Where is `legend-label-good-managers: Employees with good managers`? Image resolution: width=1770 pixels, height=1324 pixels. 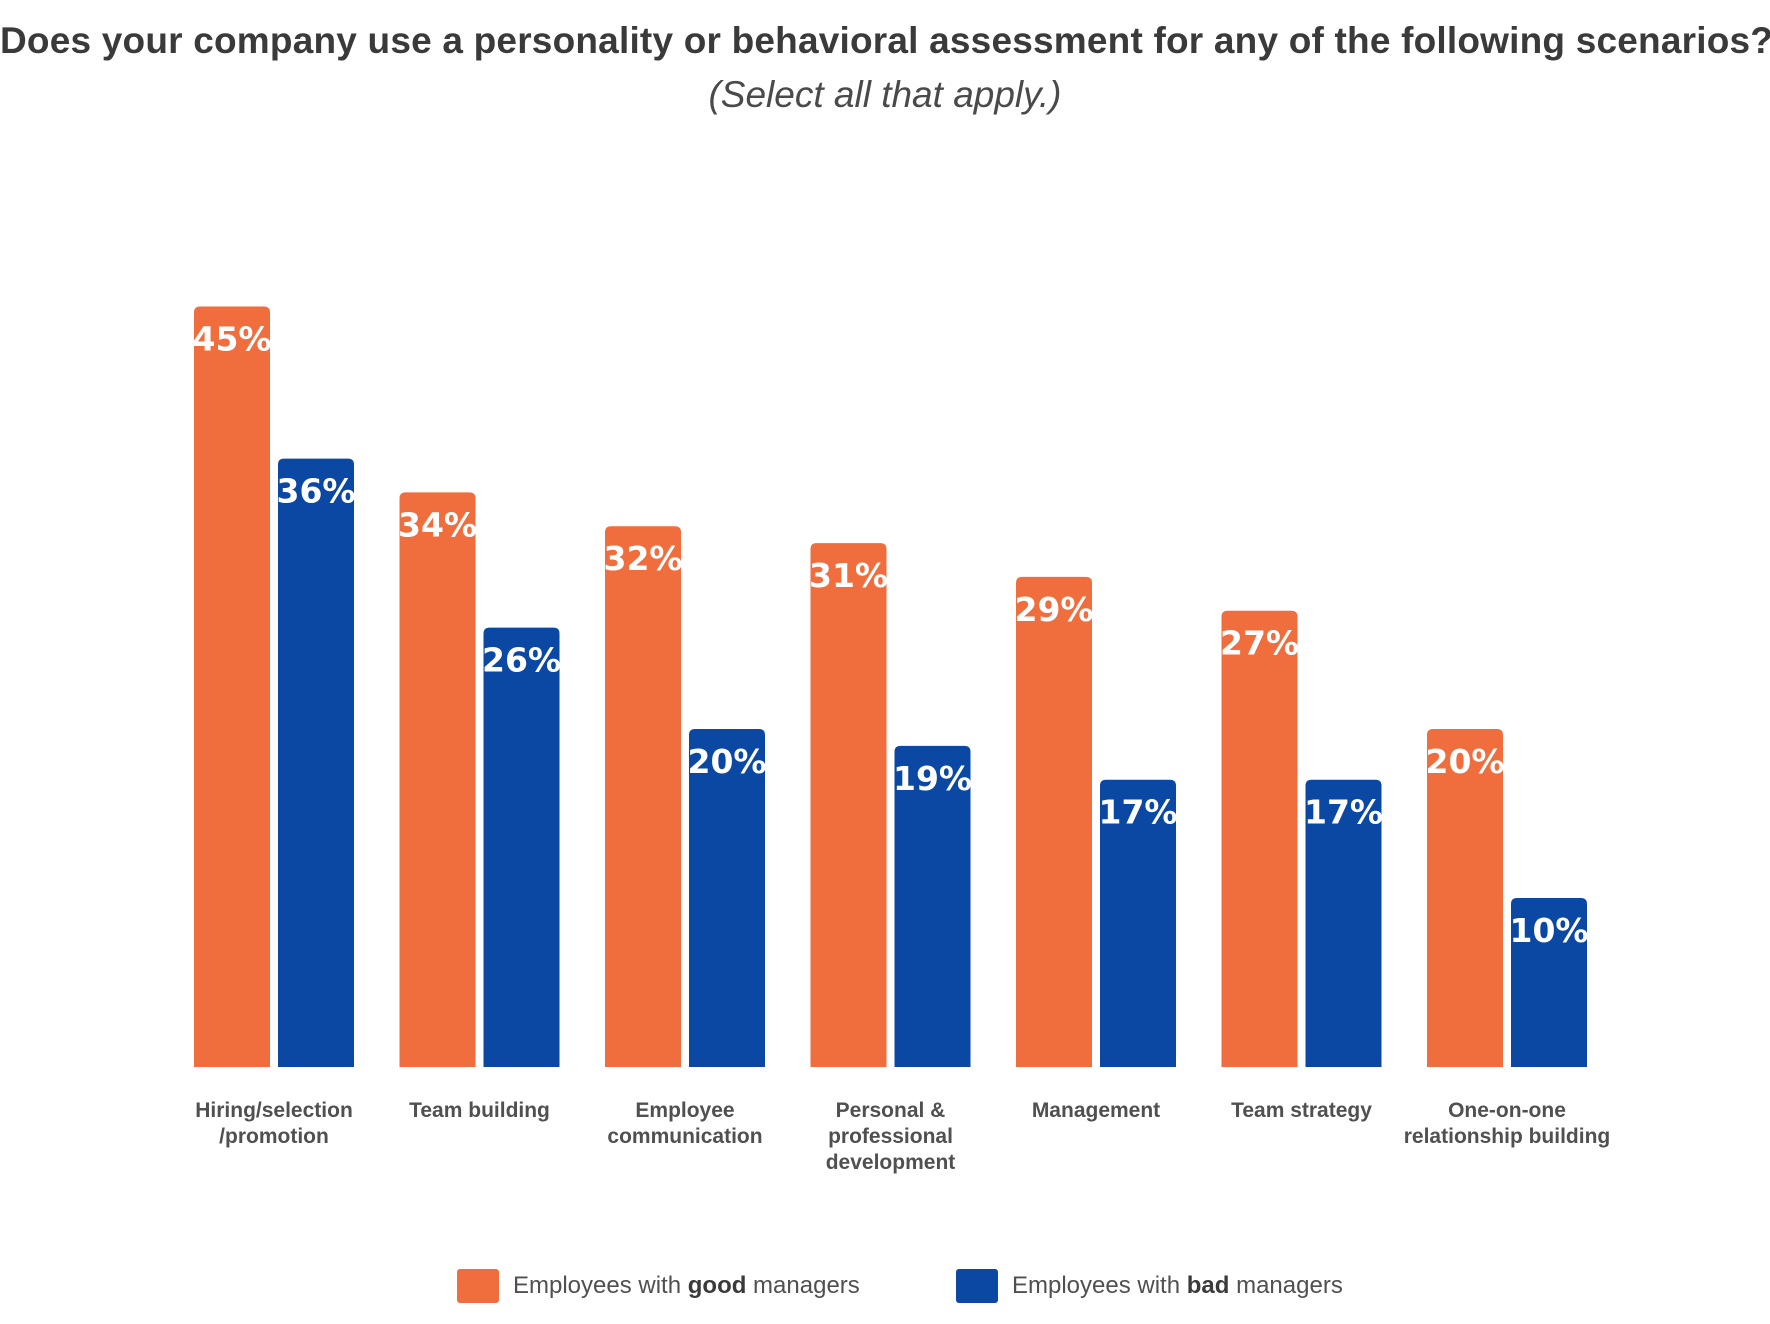
legend-label-good-managers: Employees with good managers is located at coordinates (686, 1285).